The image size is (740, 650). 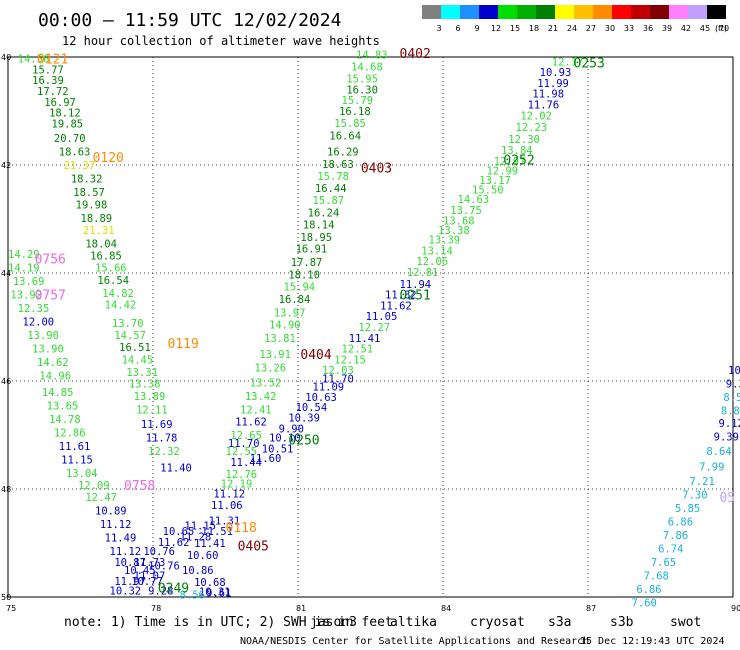 I want to click on wave-height-value: 13.65, so click(x=63, y=406).